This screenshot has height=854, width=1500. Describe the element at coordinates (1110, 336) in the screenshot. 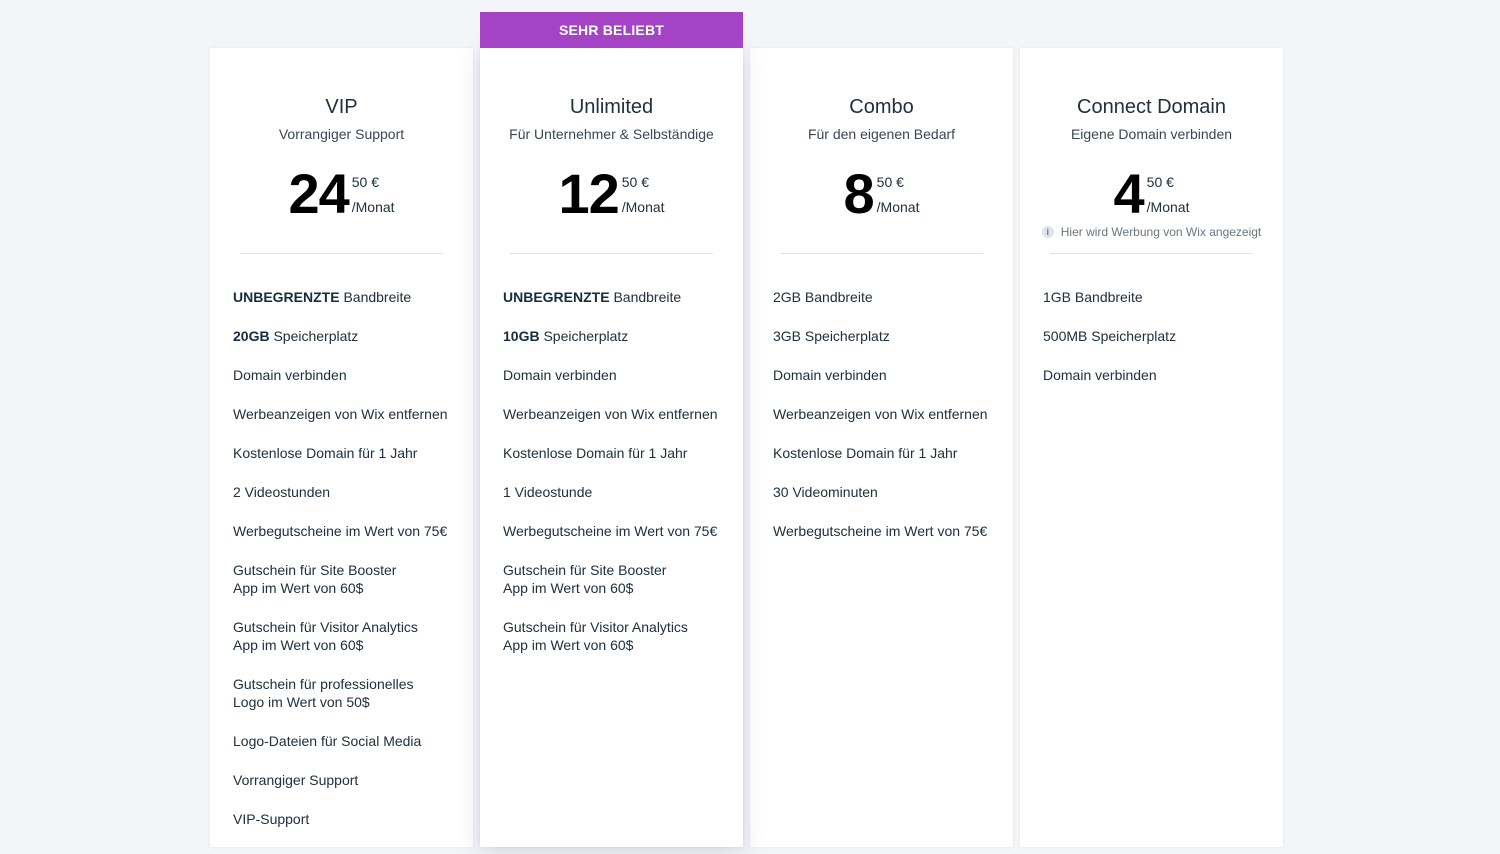

I see `feature-item: 500MB Speicherplatz` at that location.